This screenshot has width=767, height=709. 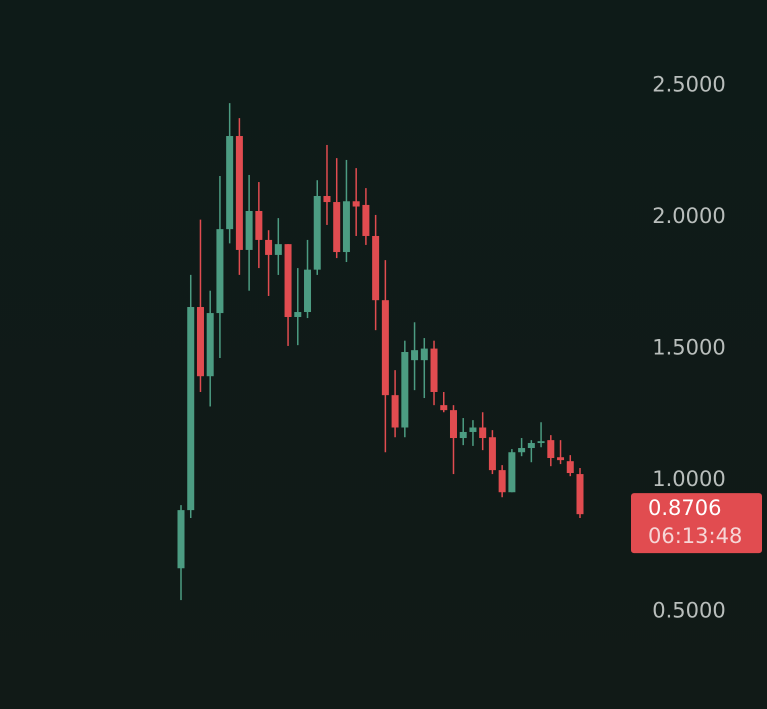 What do you see at coordinates (688, 611) in the screenshot?
I see `y-tick-label: 0.5000` at bounding box center [688, 611].